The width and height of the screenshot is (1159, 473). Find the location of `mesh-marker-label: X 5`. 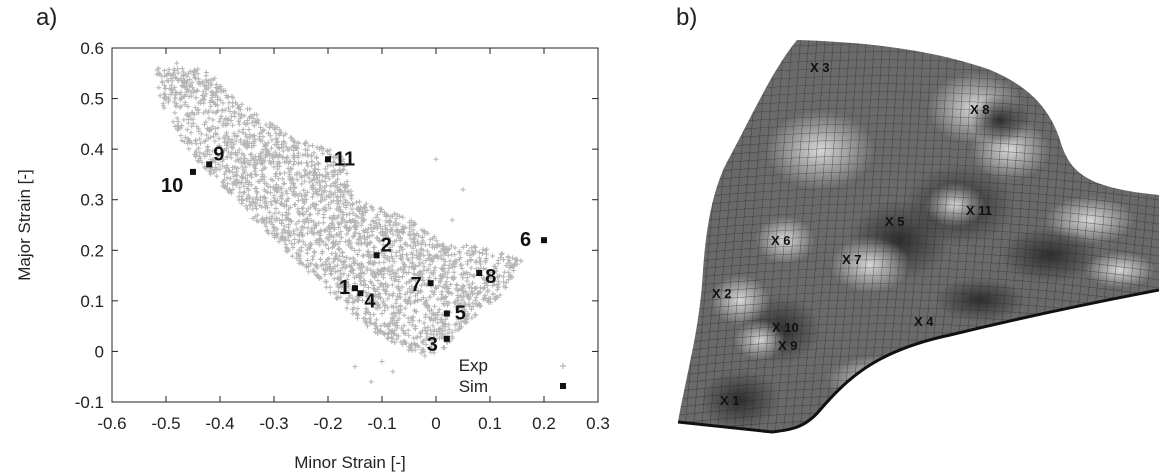

mesh-marker-label: X 5 is located at coordinates (895, 221).